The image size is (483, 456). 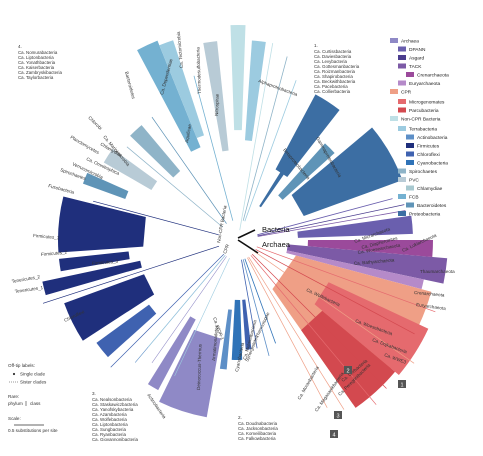 I want to click on wedge-nitrospirae, so click(x=216, y=96).